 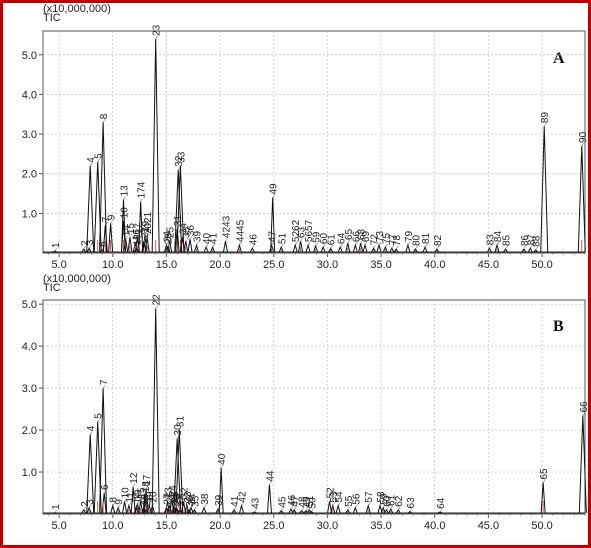 I want to click on peak-label-29: 29, so click(x=178, y=500).